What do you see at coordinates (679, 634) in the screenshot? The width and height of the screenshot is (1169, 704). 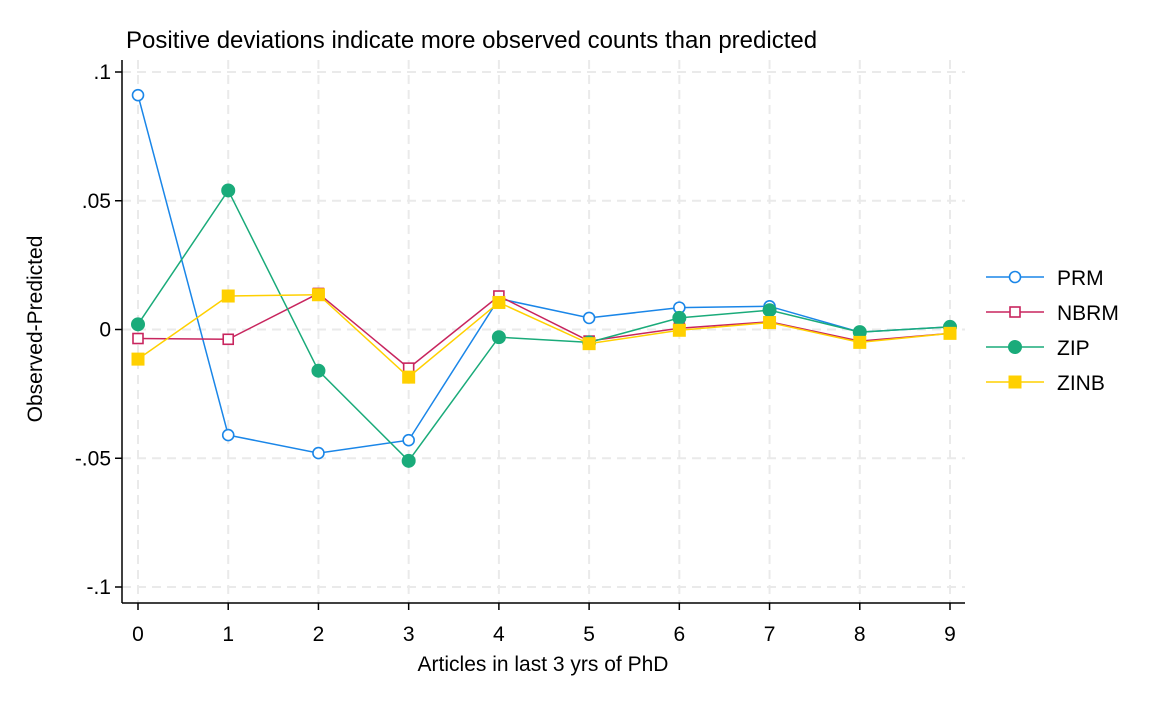 I see `x-tick-label: 6` at bounding box center [679, 634].